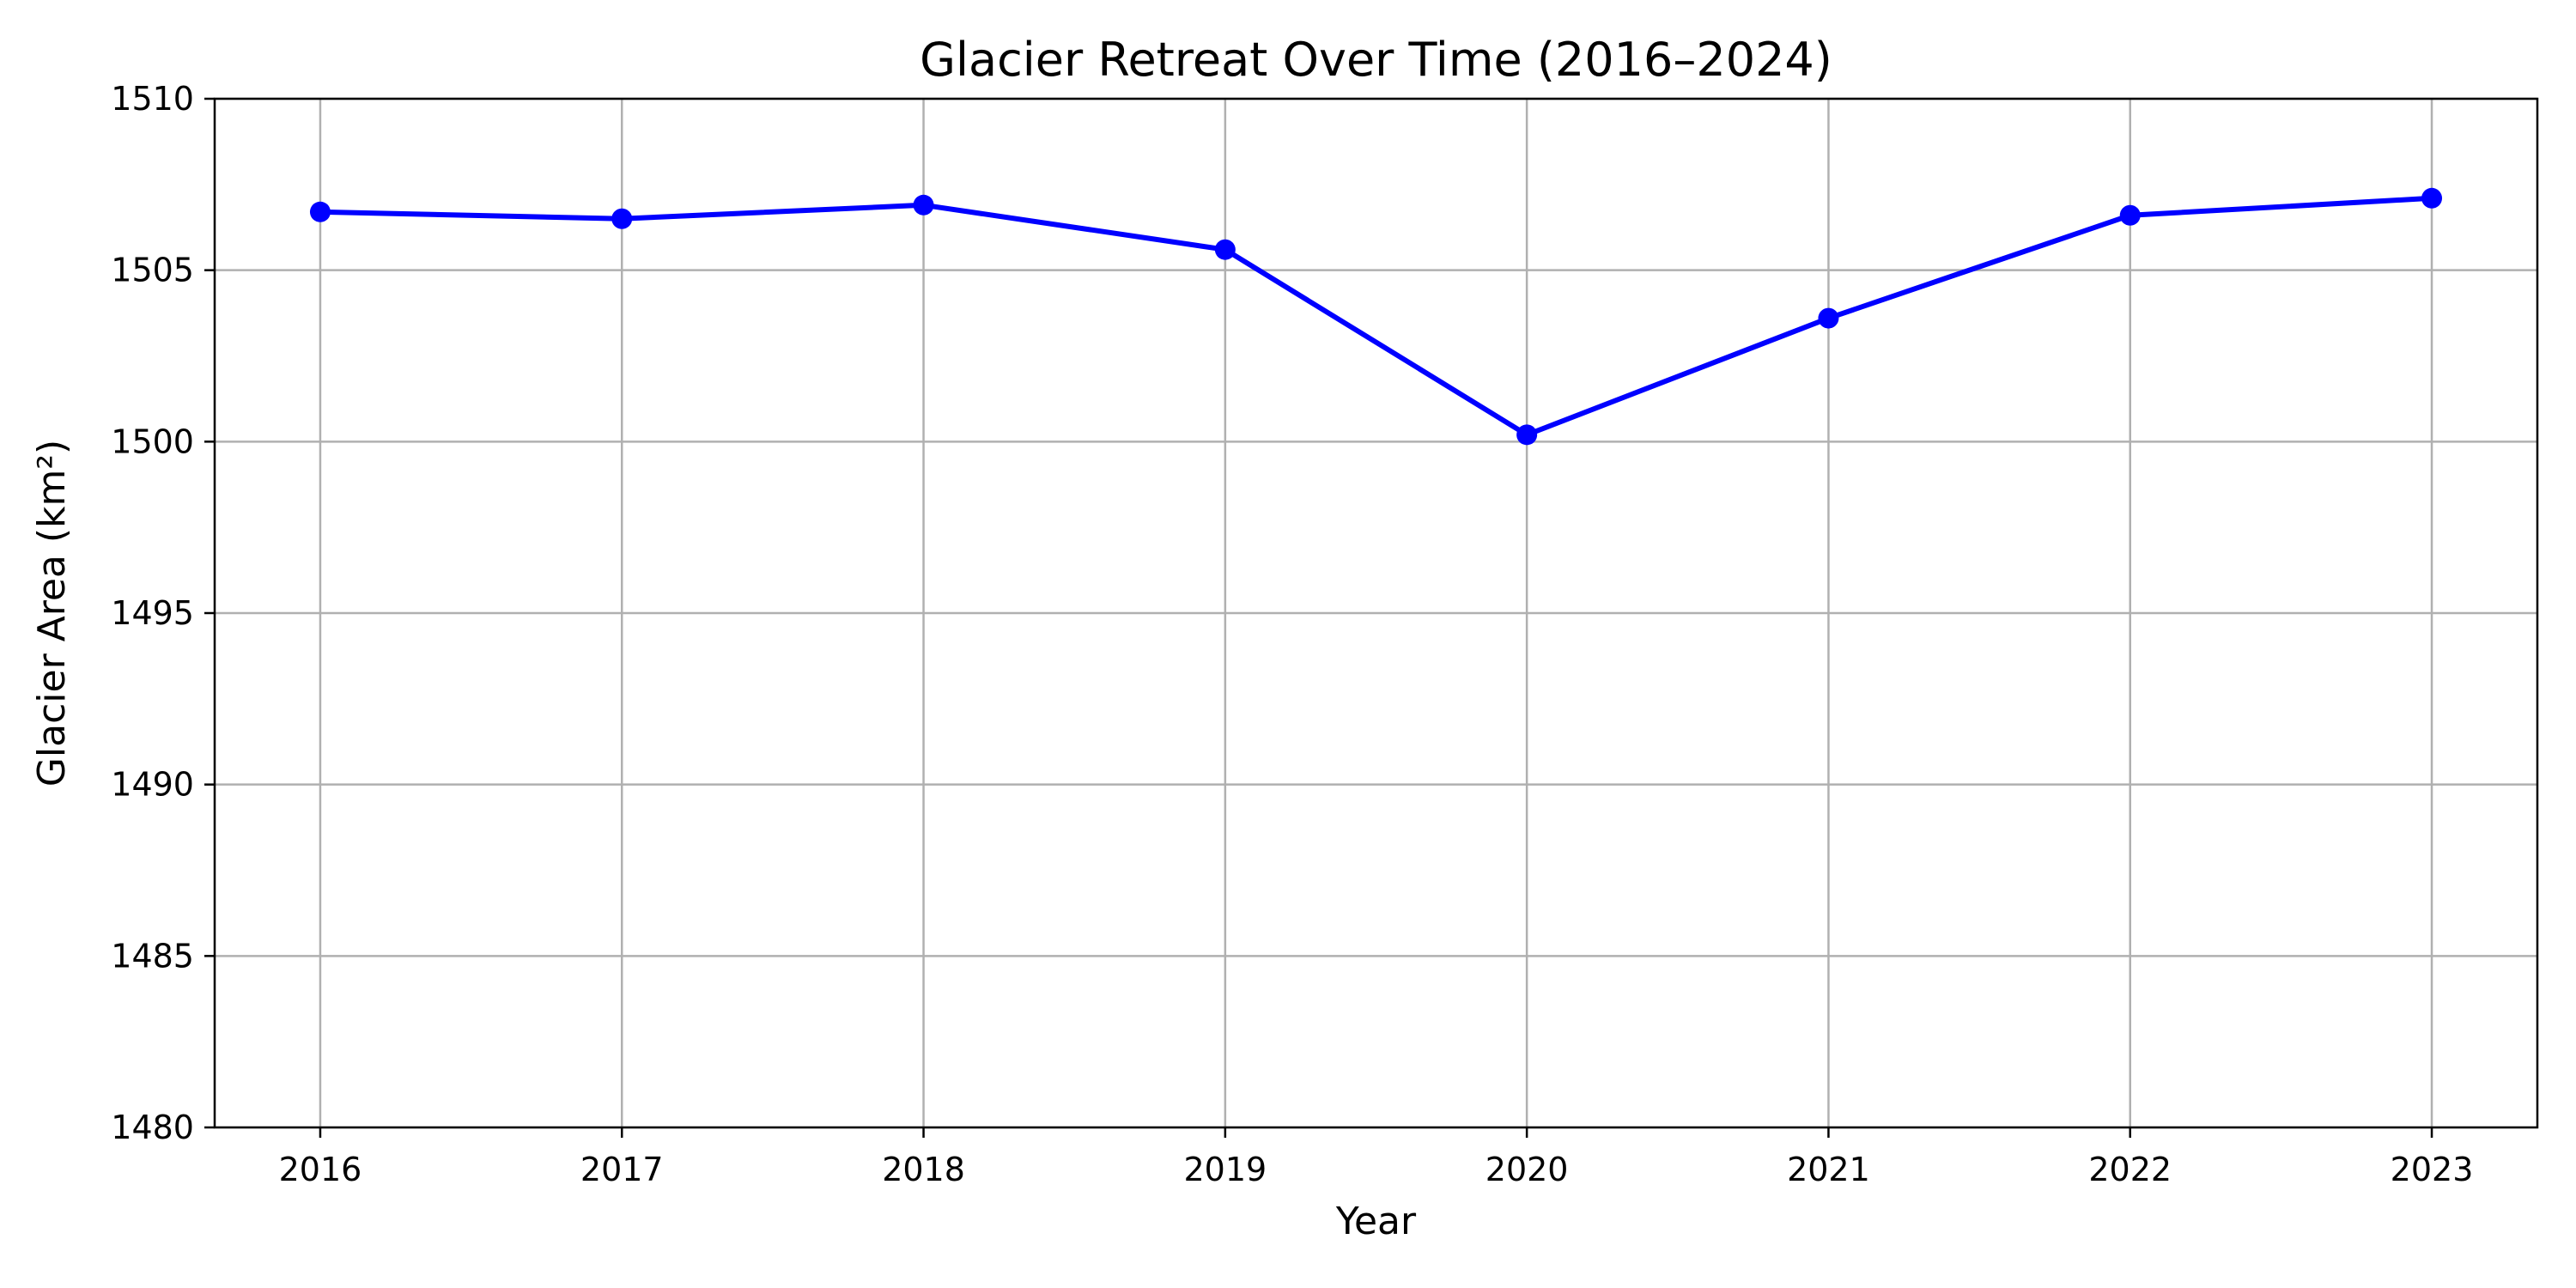  What do you see at coordinates (1376, 60) in the screenshot?
I see `chart-title: Glacier Retreat Over Time (2016–2024)` at bounding box center [1376, 60].